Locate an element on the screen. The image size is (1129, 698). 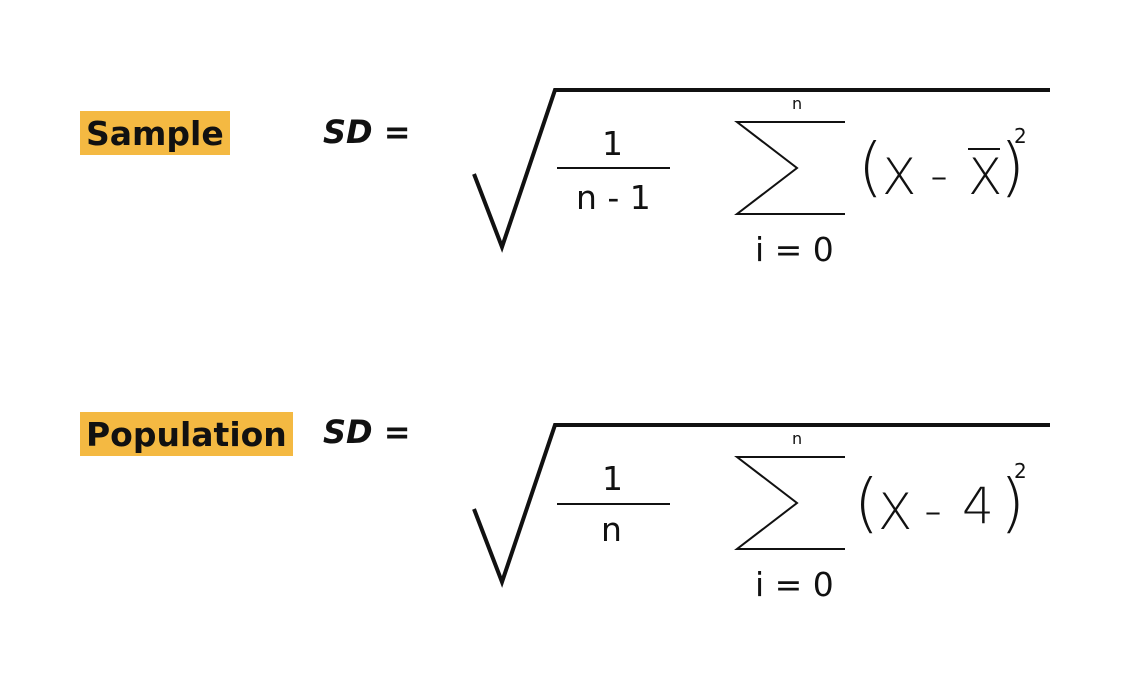
population-sum-lower-limit: i = 0 is located at coordinates (794, 584).